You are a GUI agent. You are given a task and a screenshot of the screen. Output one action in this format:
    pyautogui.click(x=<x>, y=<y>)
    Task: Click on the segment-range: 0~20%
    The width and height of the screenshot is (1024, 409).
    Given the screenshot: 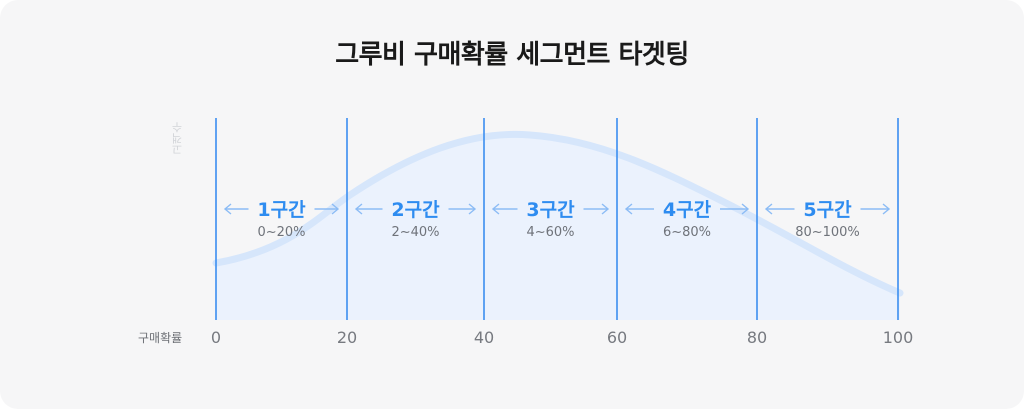 What is the action you would take?
    pyautogui.click(x=281, y=232)
    